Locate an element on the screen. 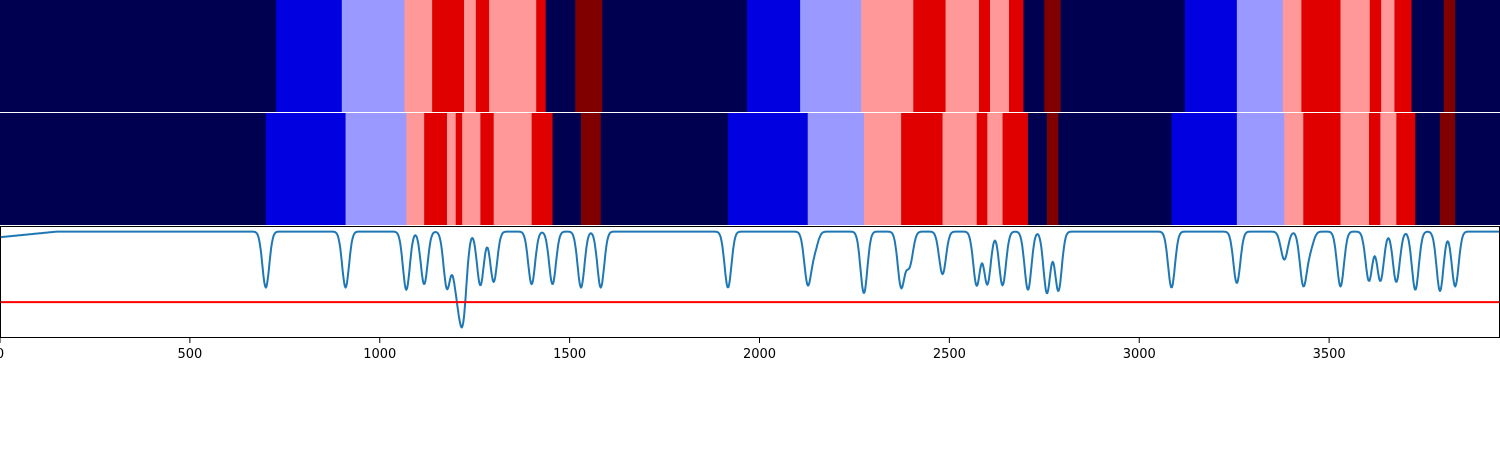 The image size is (1500, 450). x-tick-label: 1000 is located at coordinates (379, 354).